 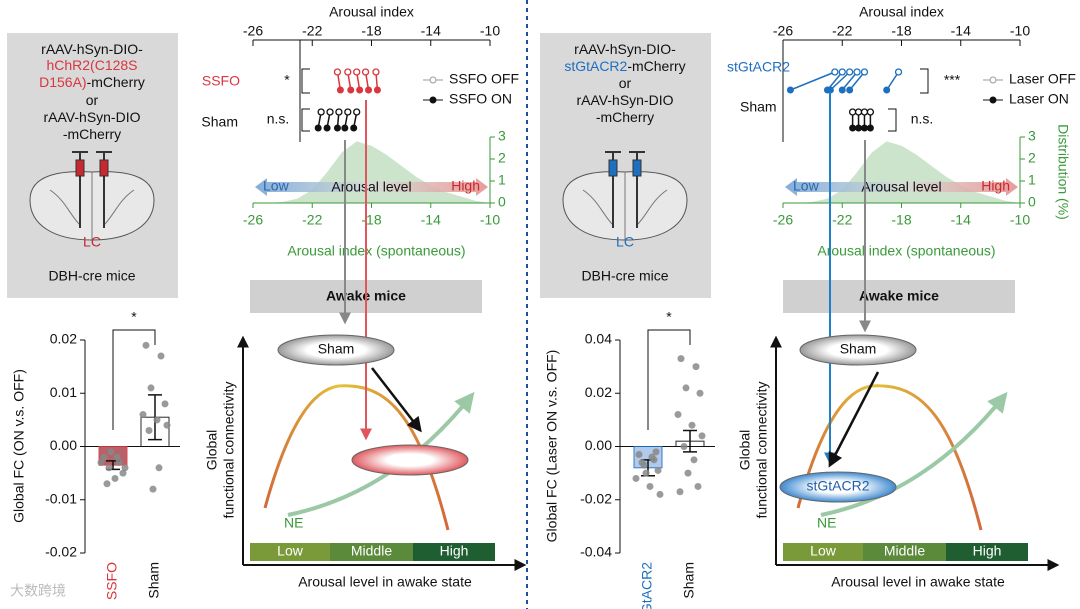 What do you see at coordinates (637, 168) in the screenshot?
I see `fiber-ferrule` at bounding box center [637, 168].